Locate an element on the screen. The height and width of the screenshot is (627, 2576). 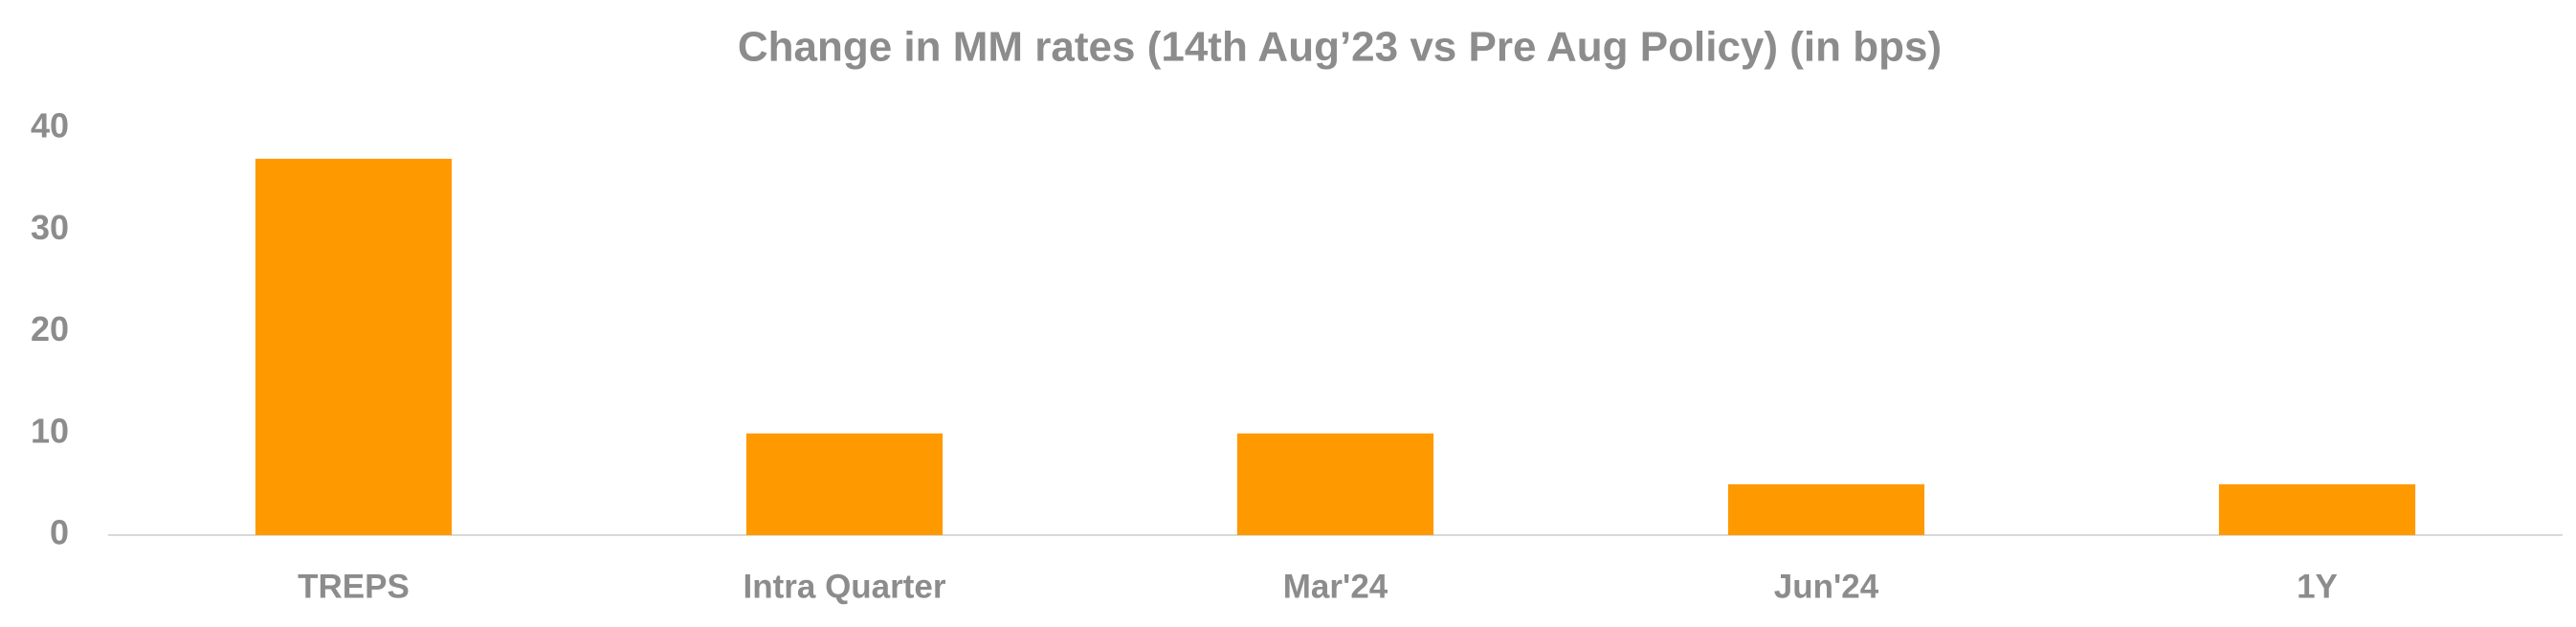
x-tick-label: Mar'24 is located at coordinates (1335, 586).